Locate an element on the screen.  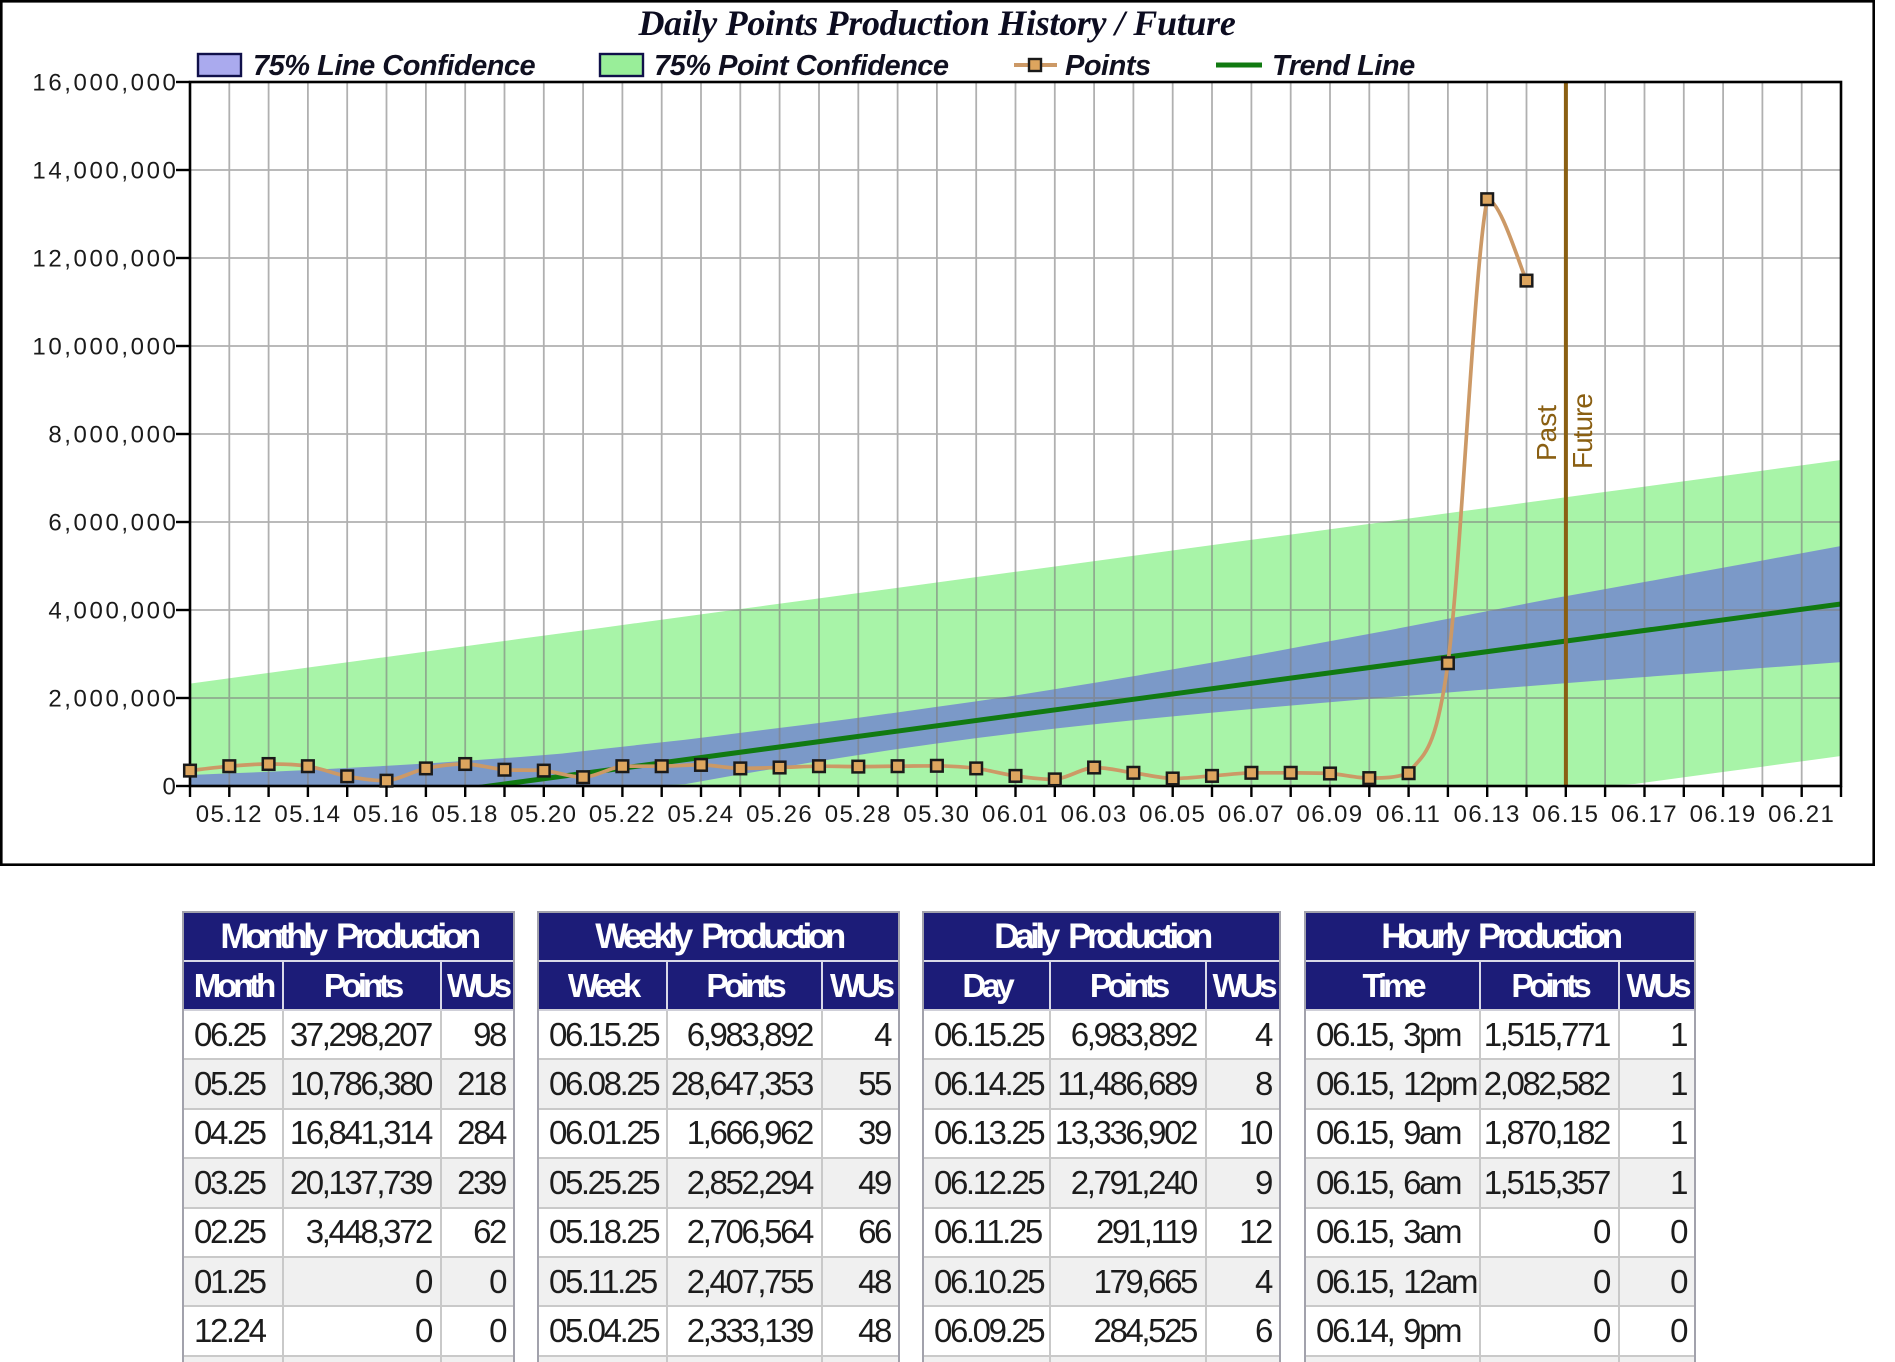
svg-text: 05.12 is located at coordinates (229, 814).